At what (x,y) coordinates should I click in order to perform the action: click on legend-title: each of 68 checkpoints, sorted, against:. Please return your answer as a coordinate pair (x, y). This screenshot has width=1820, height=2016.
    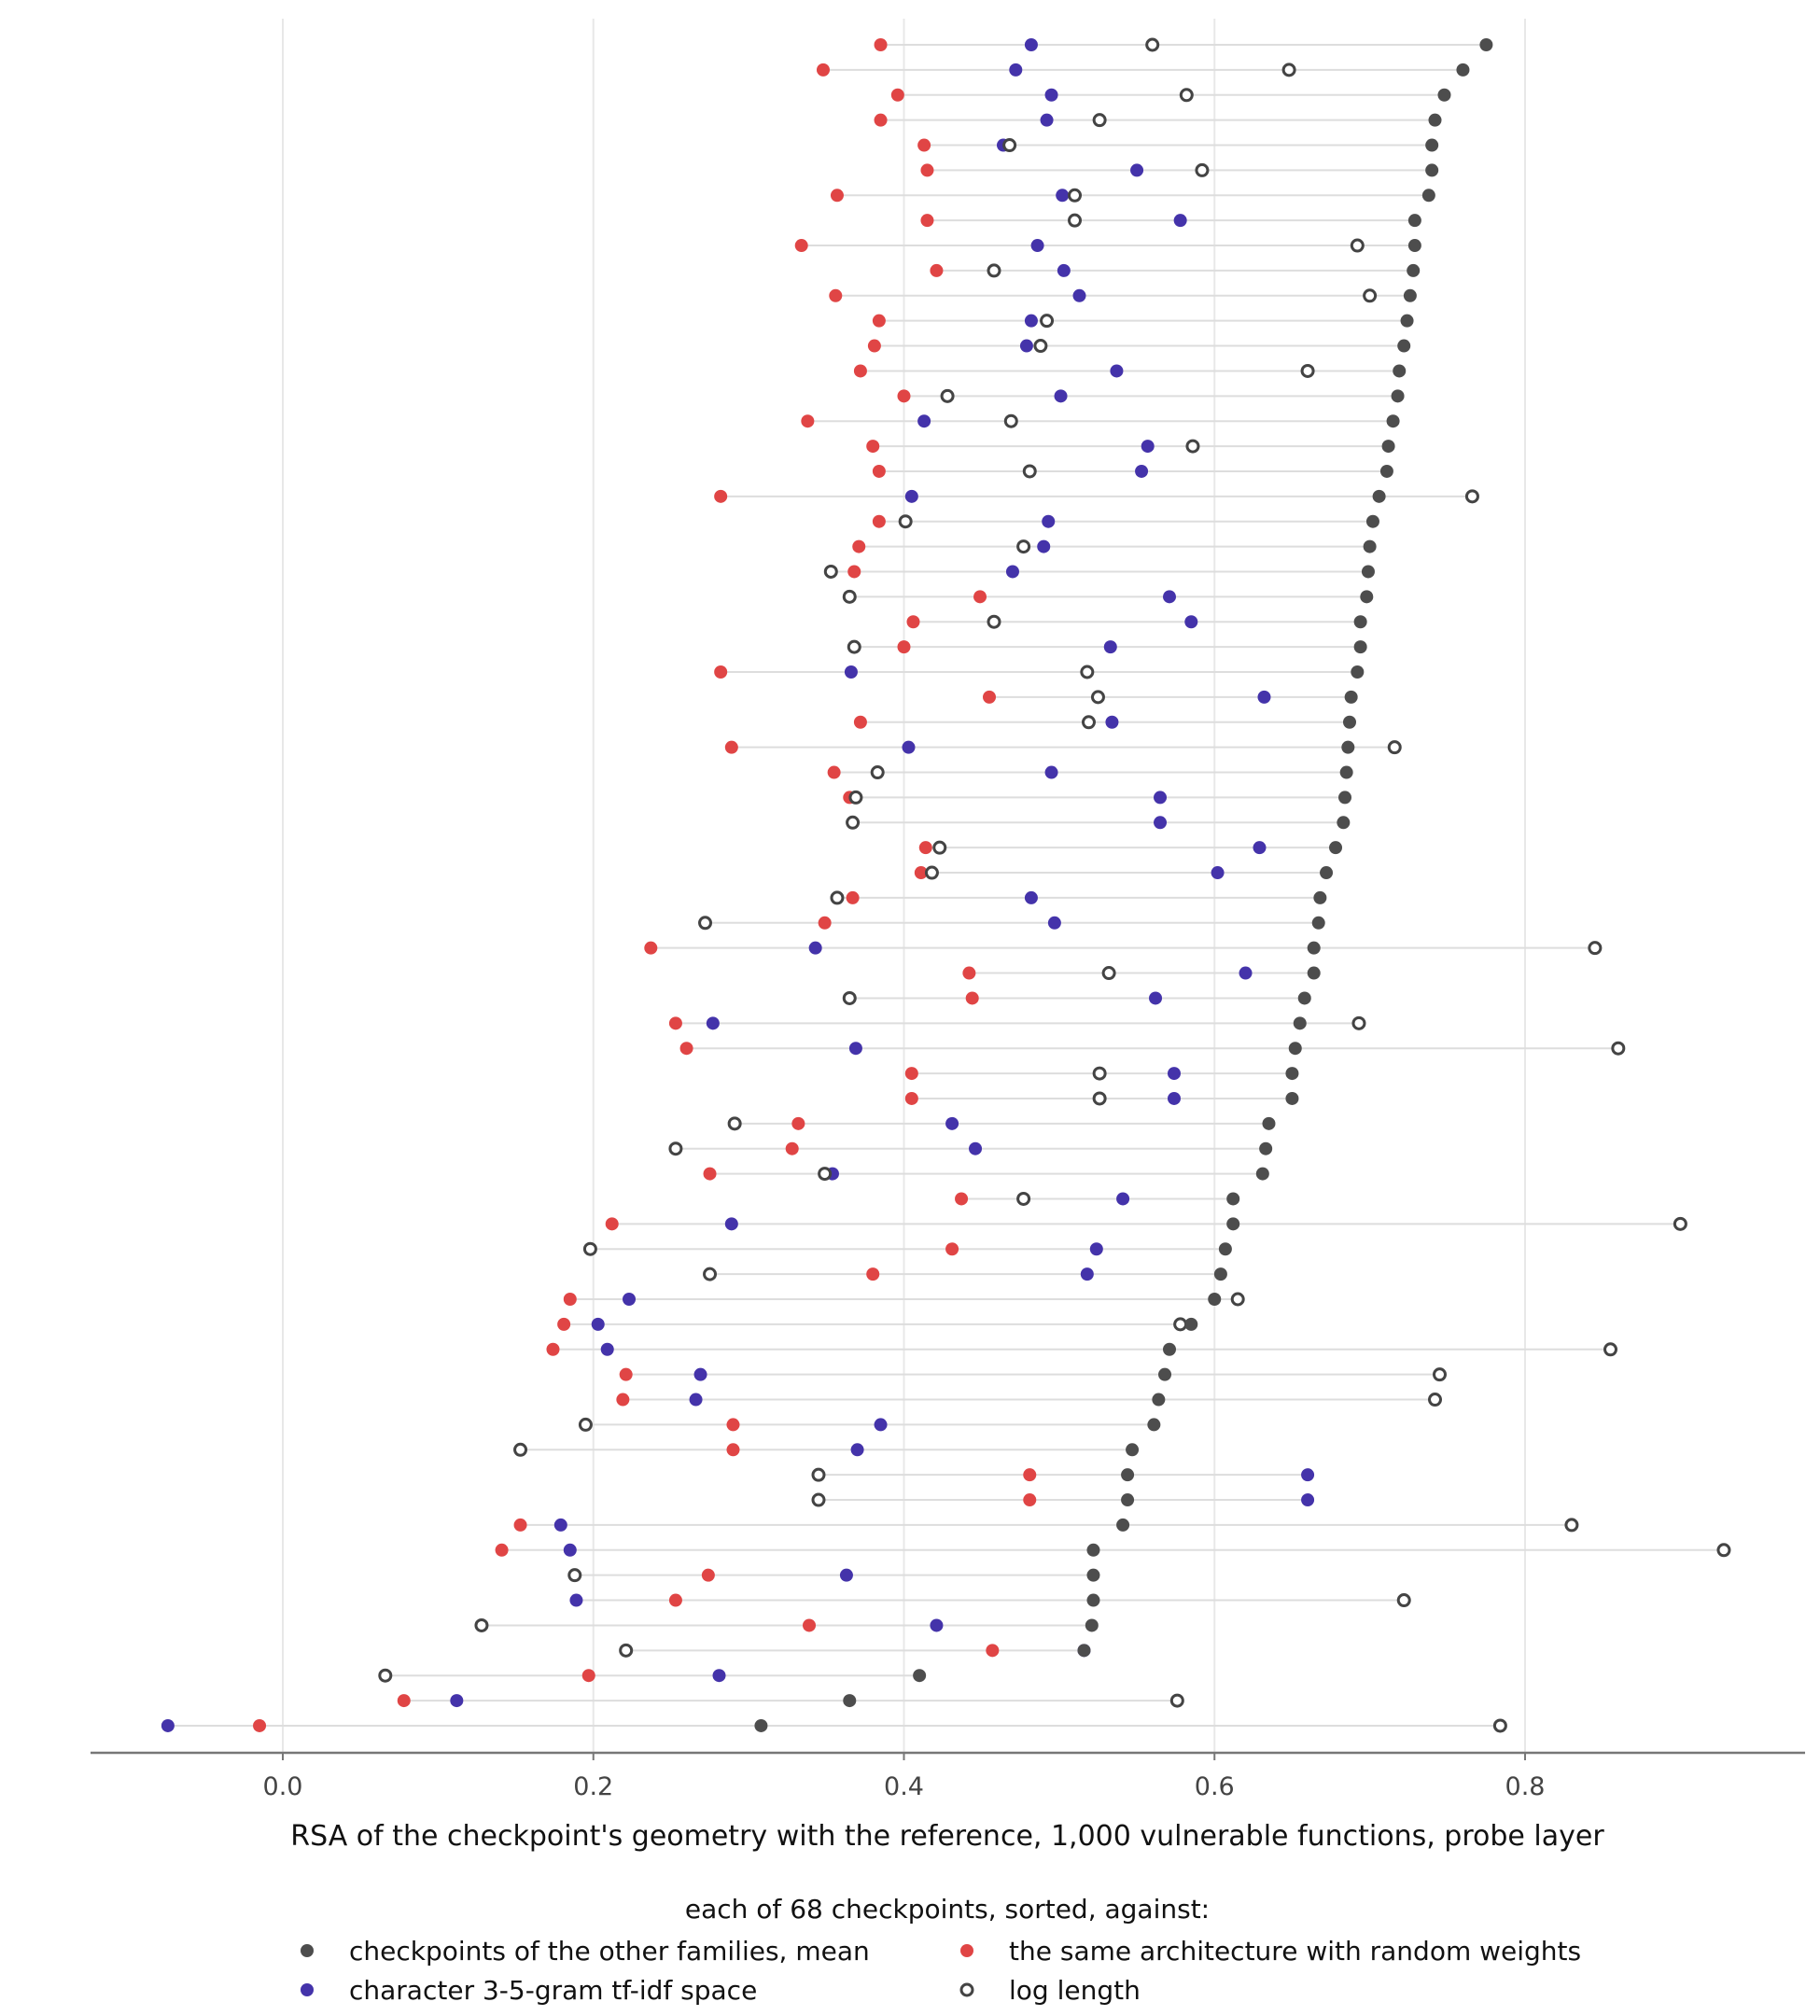
    Looking at the image, I should click on (947, 1909).